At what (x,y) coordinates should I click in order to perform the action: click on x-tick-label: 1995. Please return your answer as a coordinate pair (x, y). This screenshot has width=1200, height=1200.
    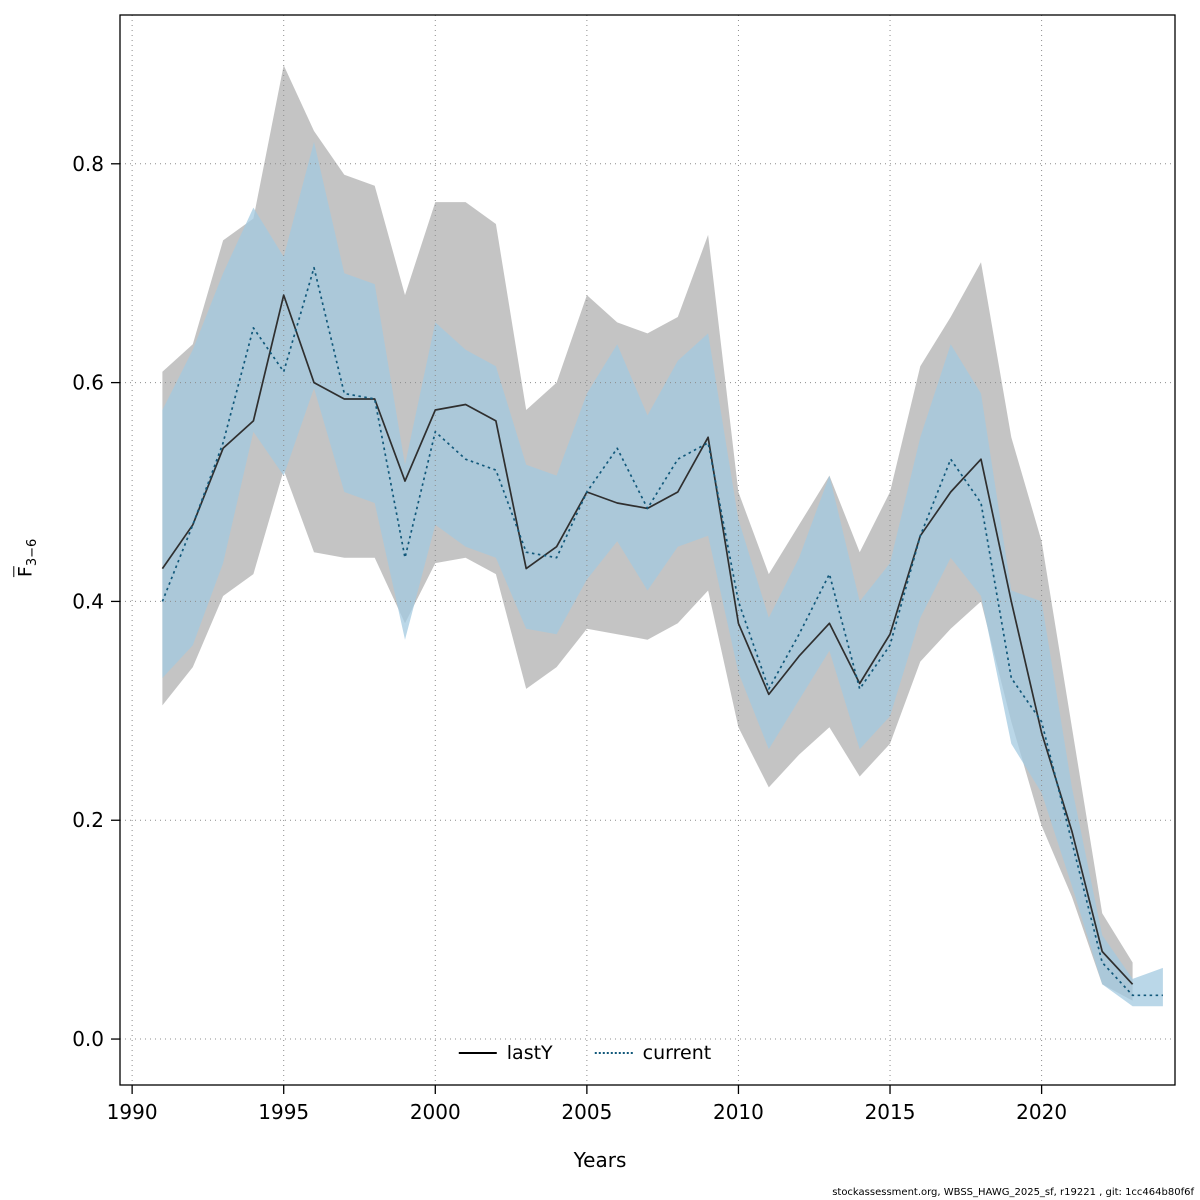
    Looking at the image, I should click on (283, 1112).